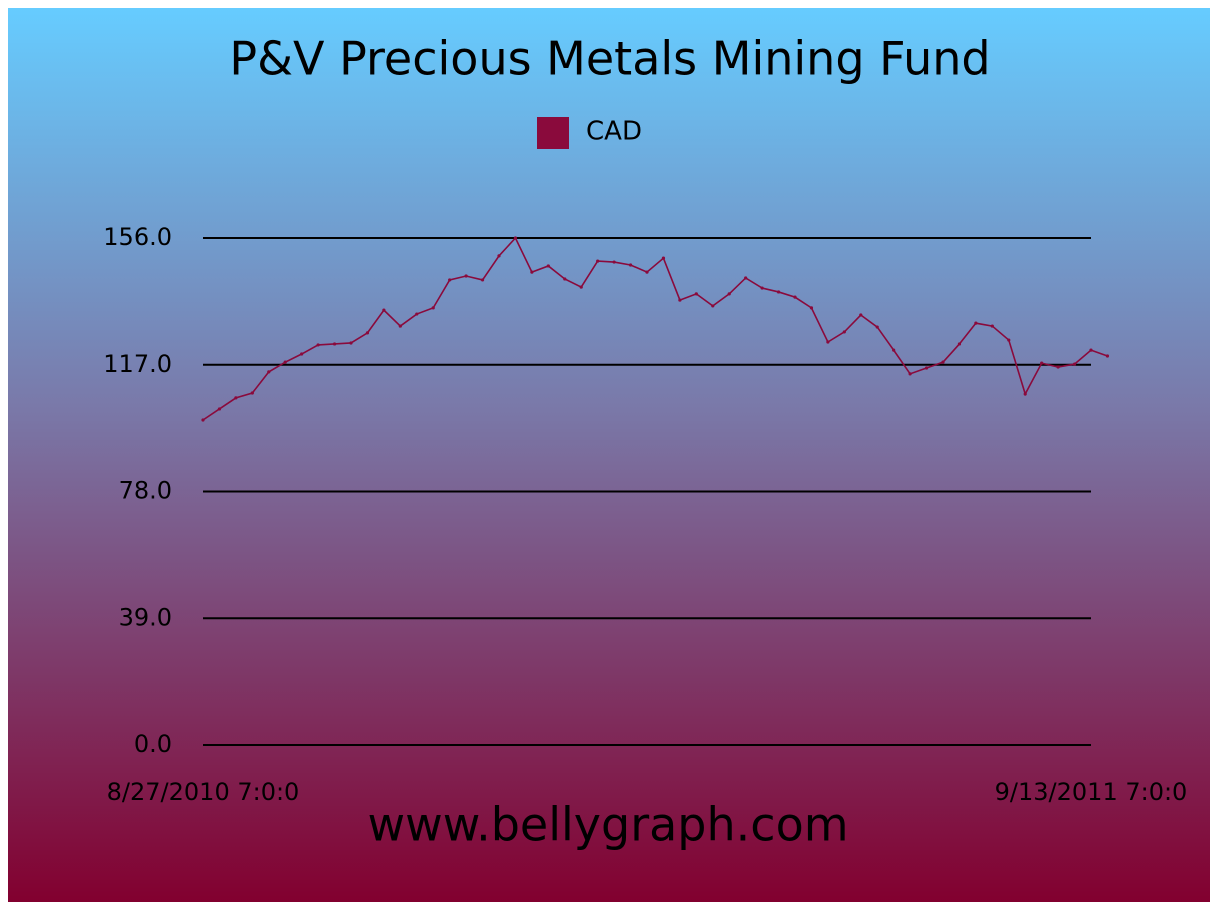 This screenshot has height=902, width=1215. What do you see at coordinates (137, 237) in the screenshot?
I see `y-tick-label: 156.0` at bounding box center [137, 237].